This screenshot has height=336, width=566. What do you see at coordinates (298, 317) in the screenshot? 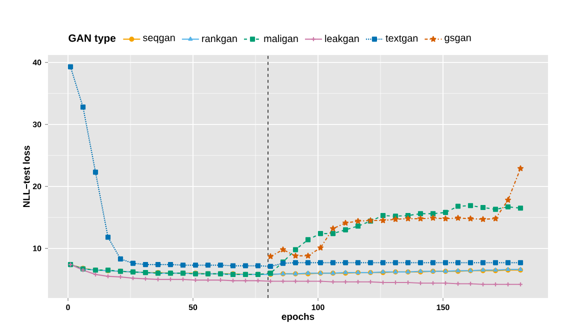
I see `x-axis-title: epochs` at bounding box center [298, 317].